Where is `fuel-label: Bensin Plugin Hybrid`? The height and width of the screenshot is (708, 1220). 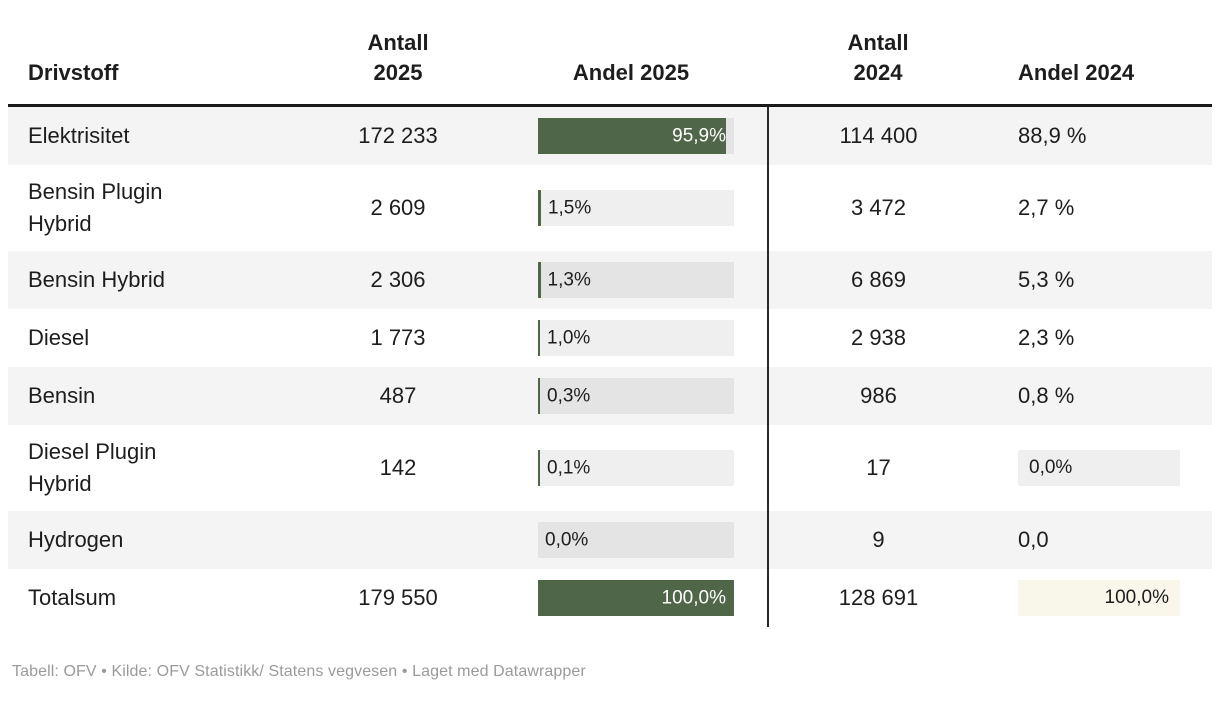
fuel-label: Bensin Plugin Hybrid is located at coordinates (95, 207).